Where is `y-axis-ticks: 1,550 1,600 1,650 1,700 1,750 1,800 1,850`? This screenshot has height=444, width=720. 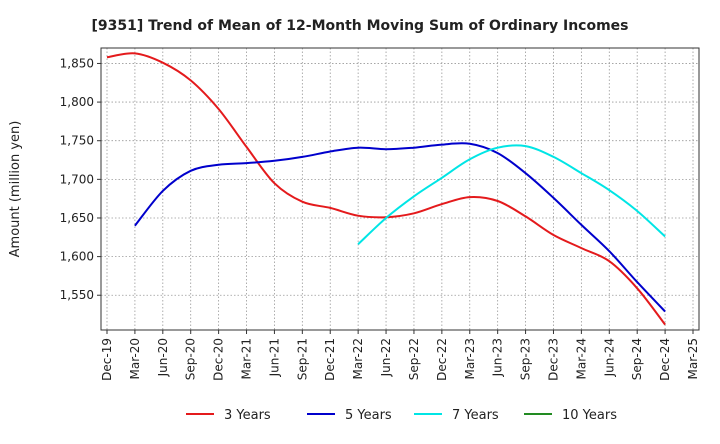 y-axis-ticks: 1,550 1,600 1,650 1,700 1,750 1,800 1,850 is located at coordinates (80, 179).